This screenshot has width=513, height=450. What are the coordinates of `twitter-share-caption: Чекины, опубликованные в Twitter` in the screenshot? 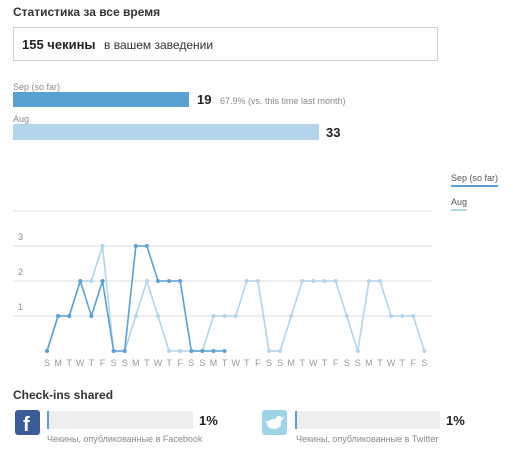 It's located at (367, 439).